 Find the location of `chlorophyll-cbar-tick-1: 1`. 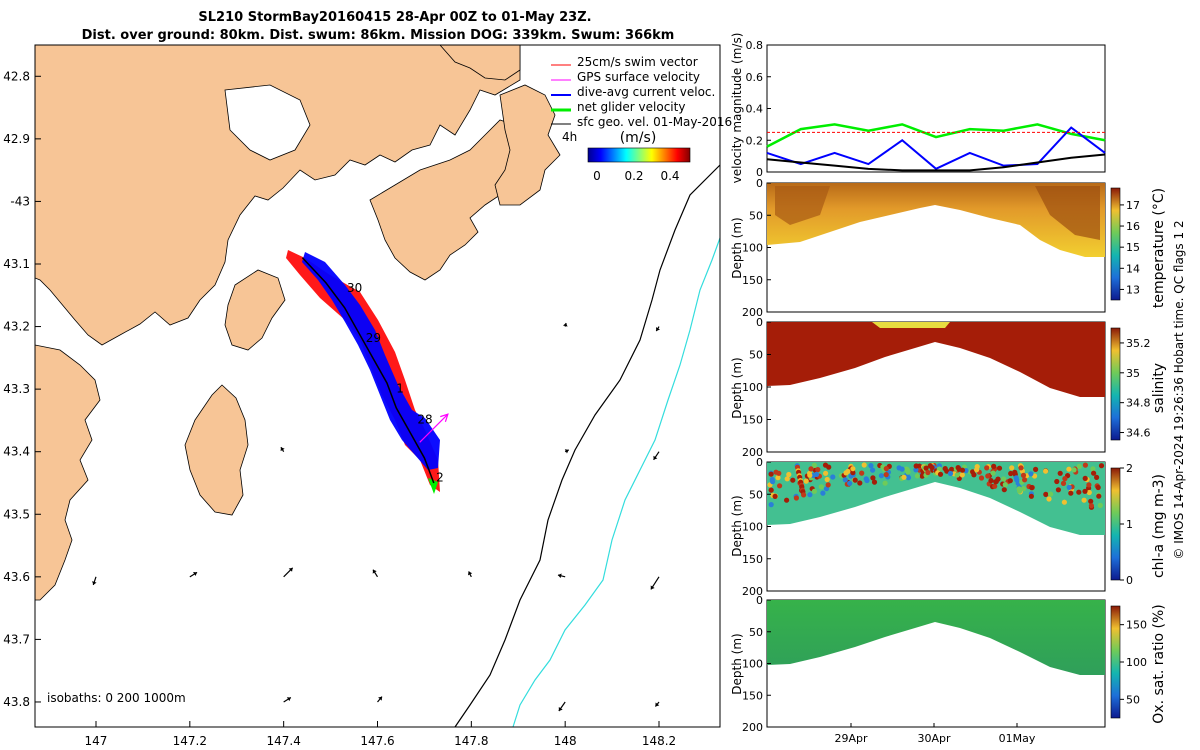

chlorophyll-cbar-tick-1: 1 is located at coordinates (1129, 524).